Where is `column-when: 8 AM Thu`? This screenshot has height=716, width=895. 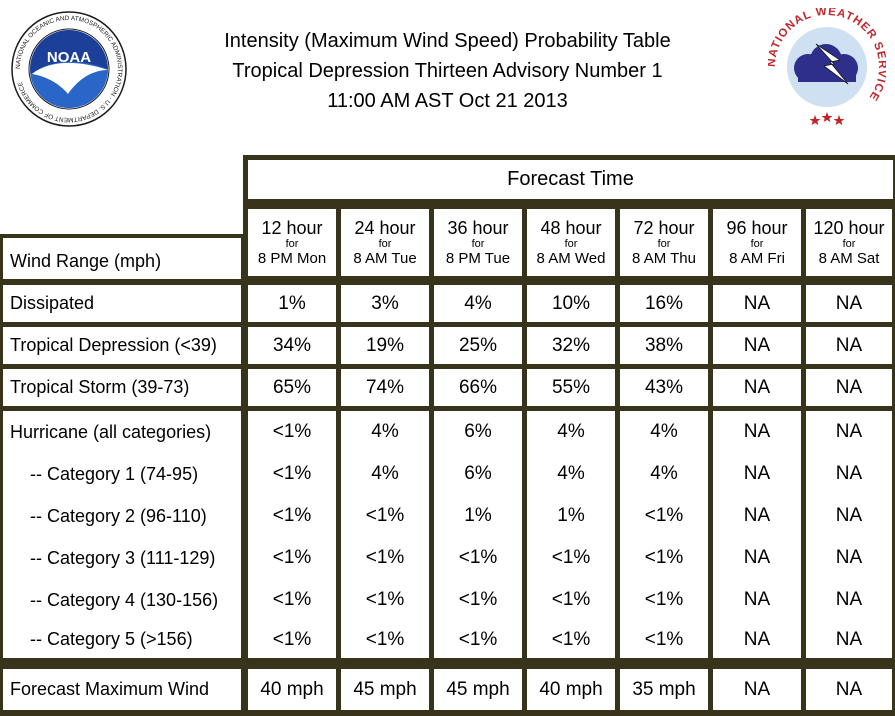
column-when: 8 AM Thu is located at coordinates (664, 258).